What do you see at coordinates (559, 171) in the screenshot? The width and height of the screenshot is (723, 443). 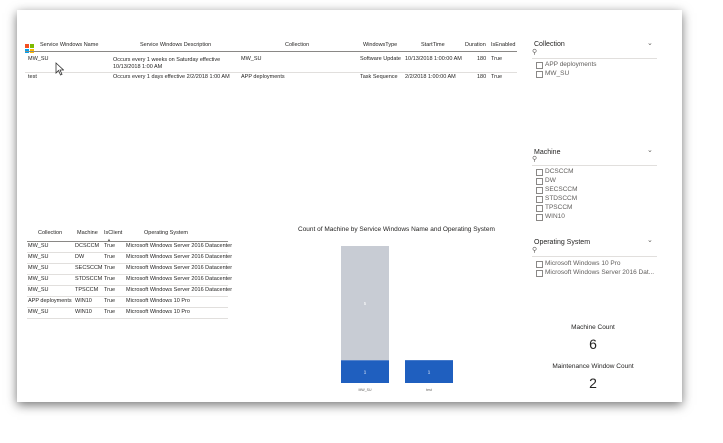 I see `slicer-item-label: DCSCCM` at bounding box center [559, 171].